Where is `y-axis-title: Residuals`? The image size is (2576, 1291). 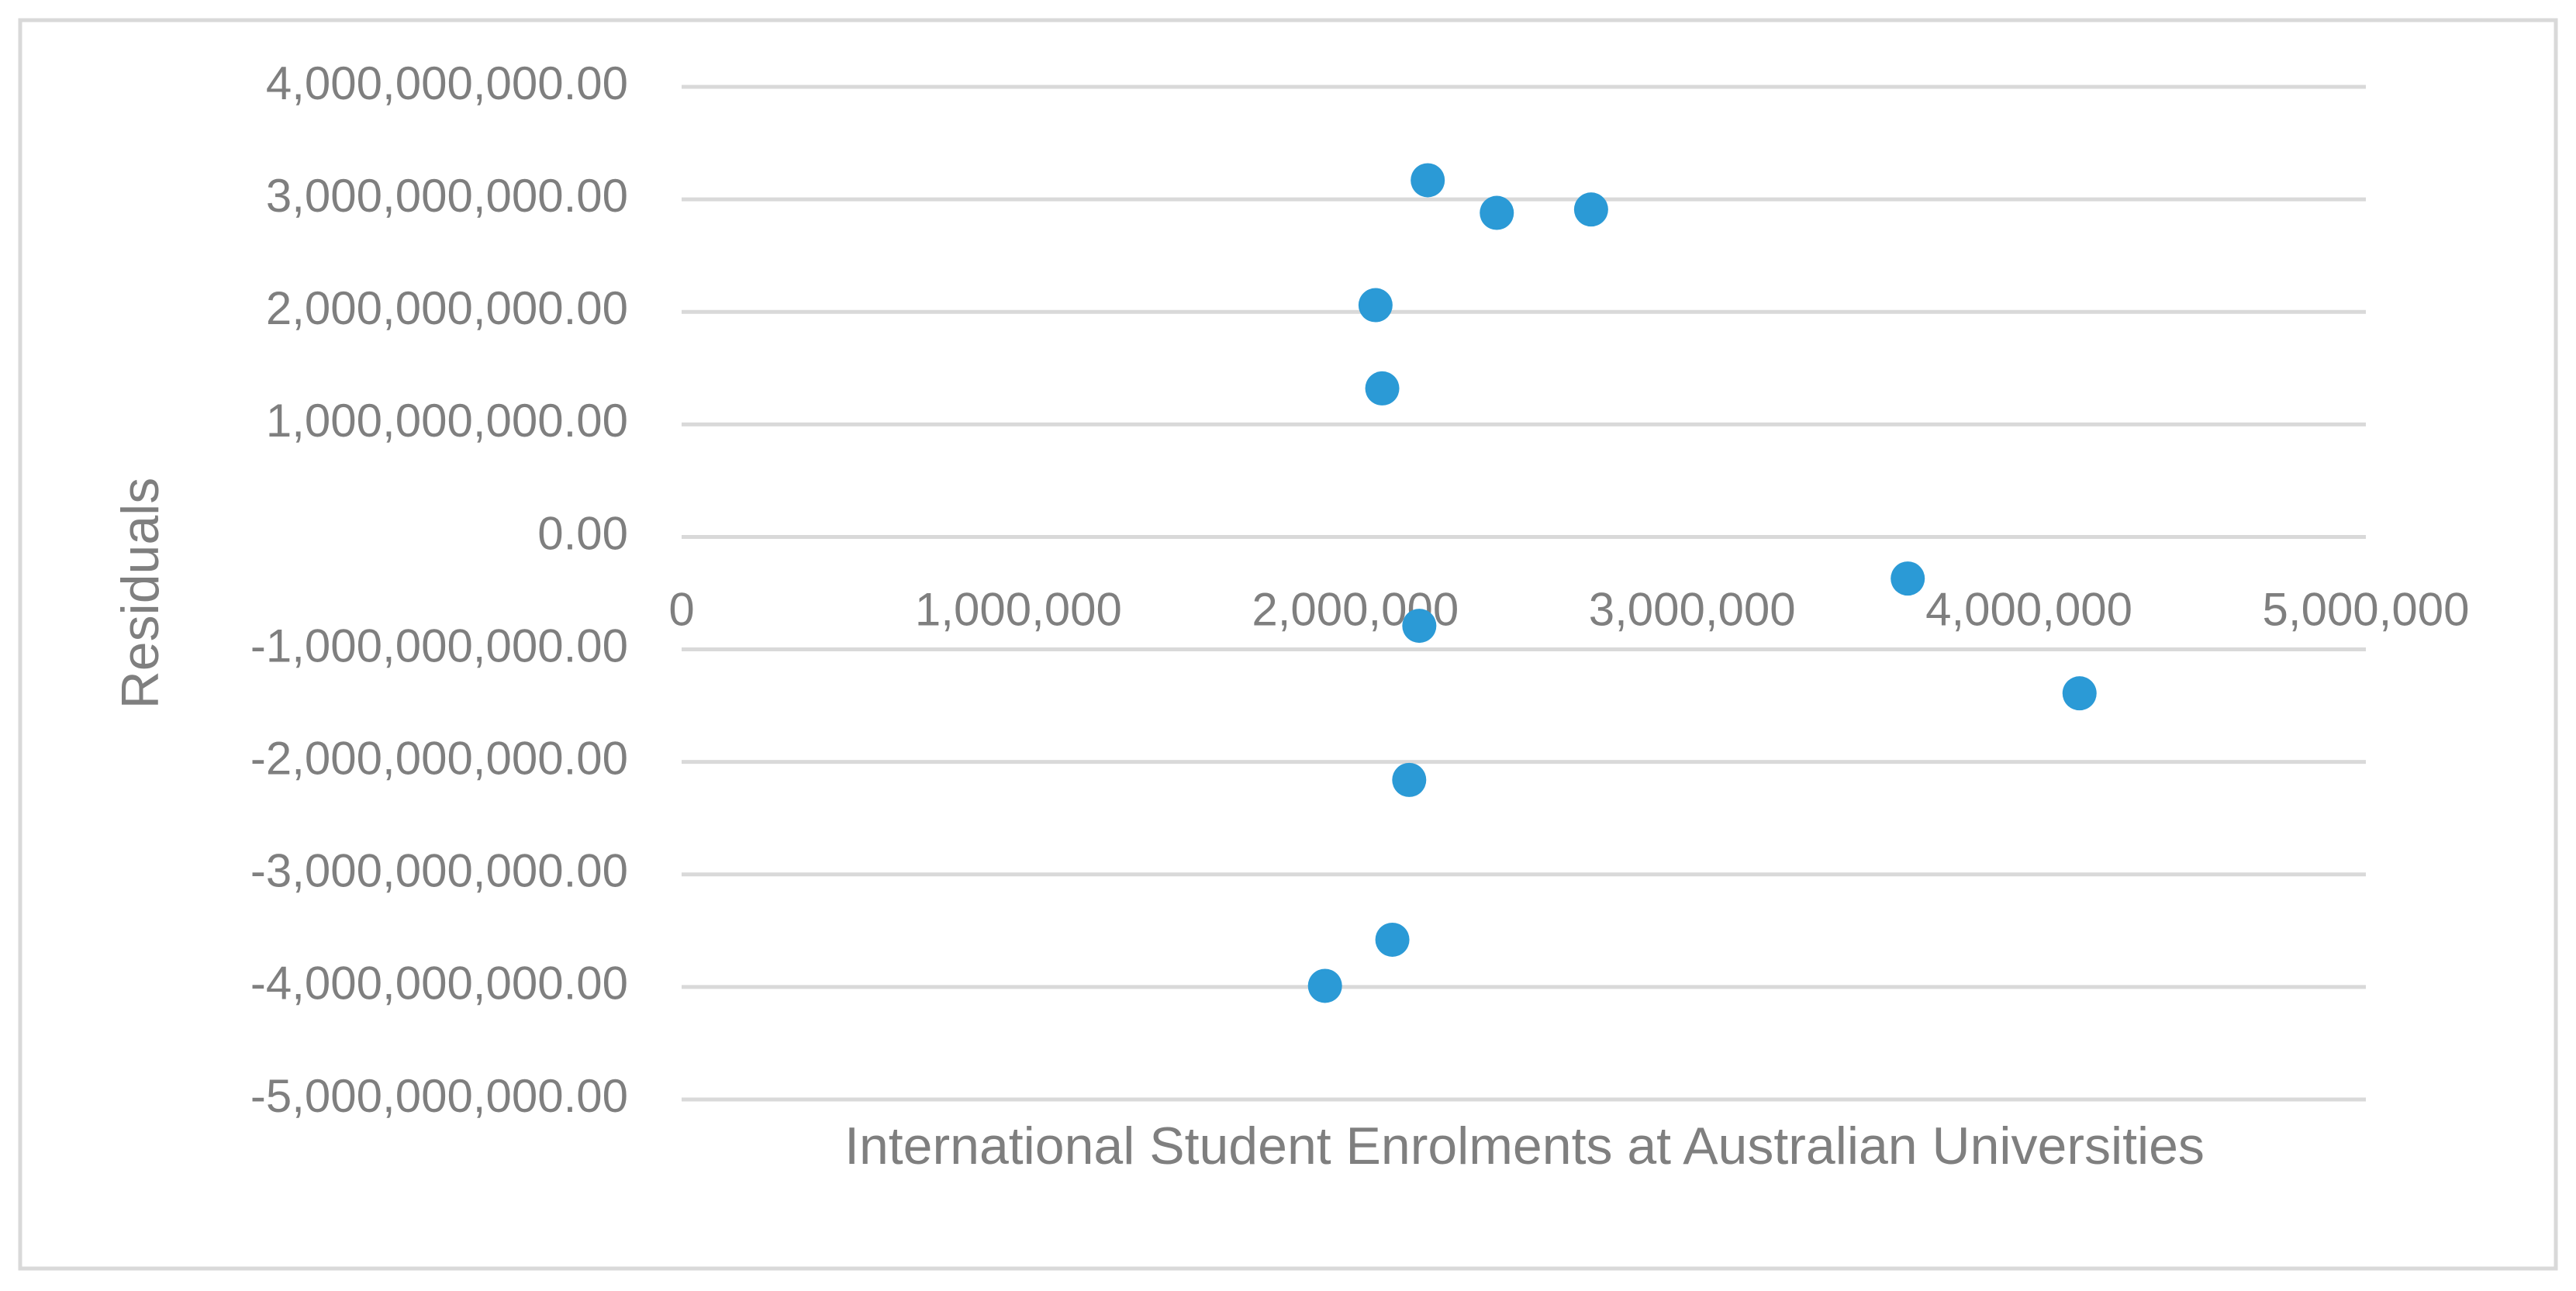
y-axis-title: Residuals is located at coordinates (140, 593).